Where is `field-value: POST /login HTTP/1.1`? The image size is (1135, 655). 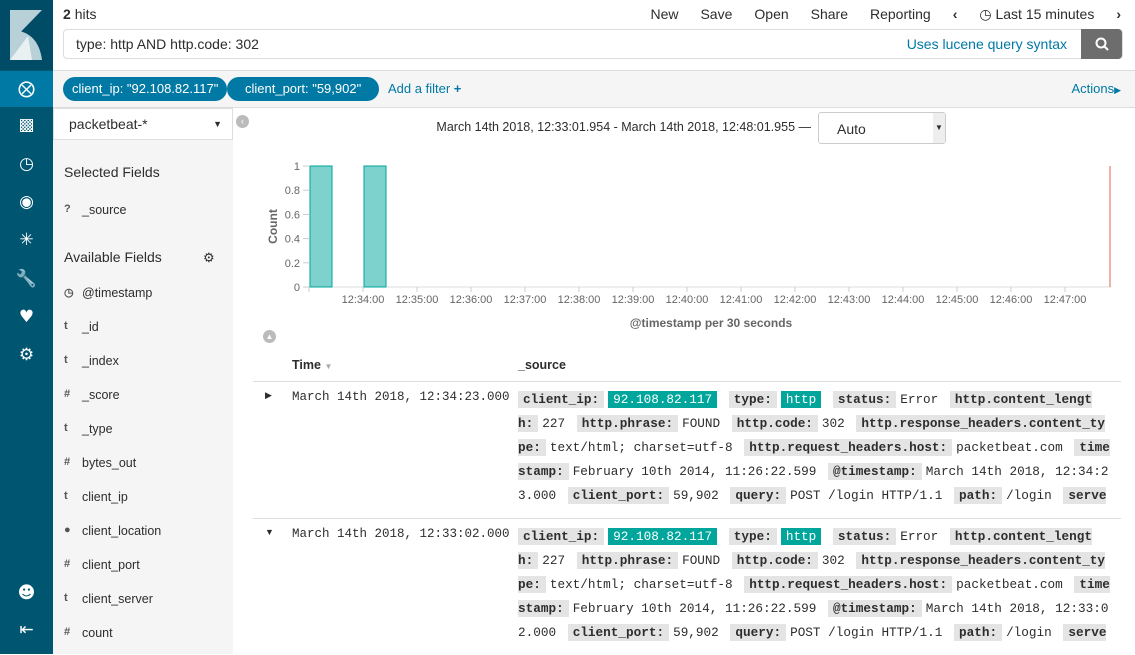 field-value: POST /login HTTP/1.1 is located at coordinates (866, 495).